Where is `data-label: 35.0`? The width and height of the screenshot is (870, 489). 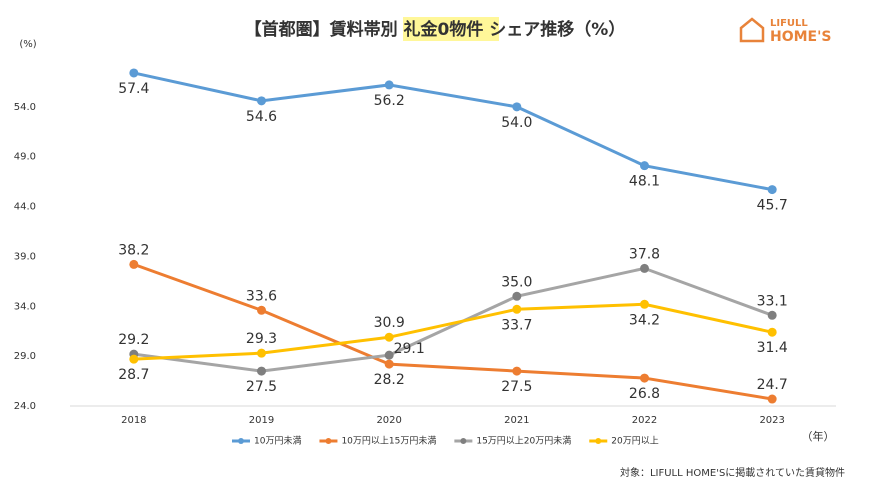 data-label: 35.0 is located at coordinates (516, 282).